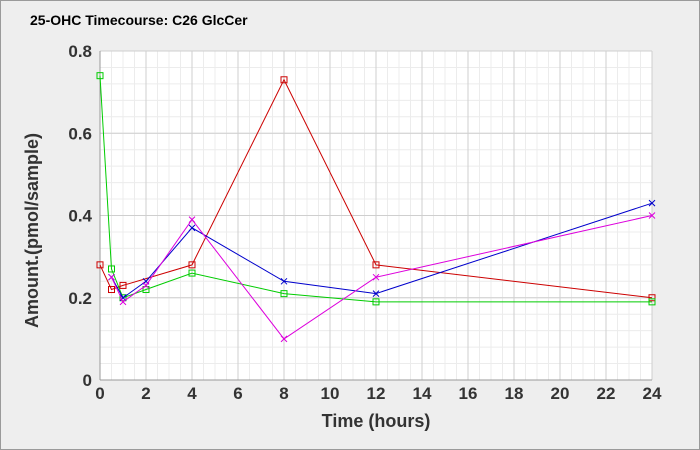  What do you see at coordinates (237, 393) in the screenshot?
I see `x-tick-label: 6` at bounding box center [237, 393].